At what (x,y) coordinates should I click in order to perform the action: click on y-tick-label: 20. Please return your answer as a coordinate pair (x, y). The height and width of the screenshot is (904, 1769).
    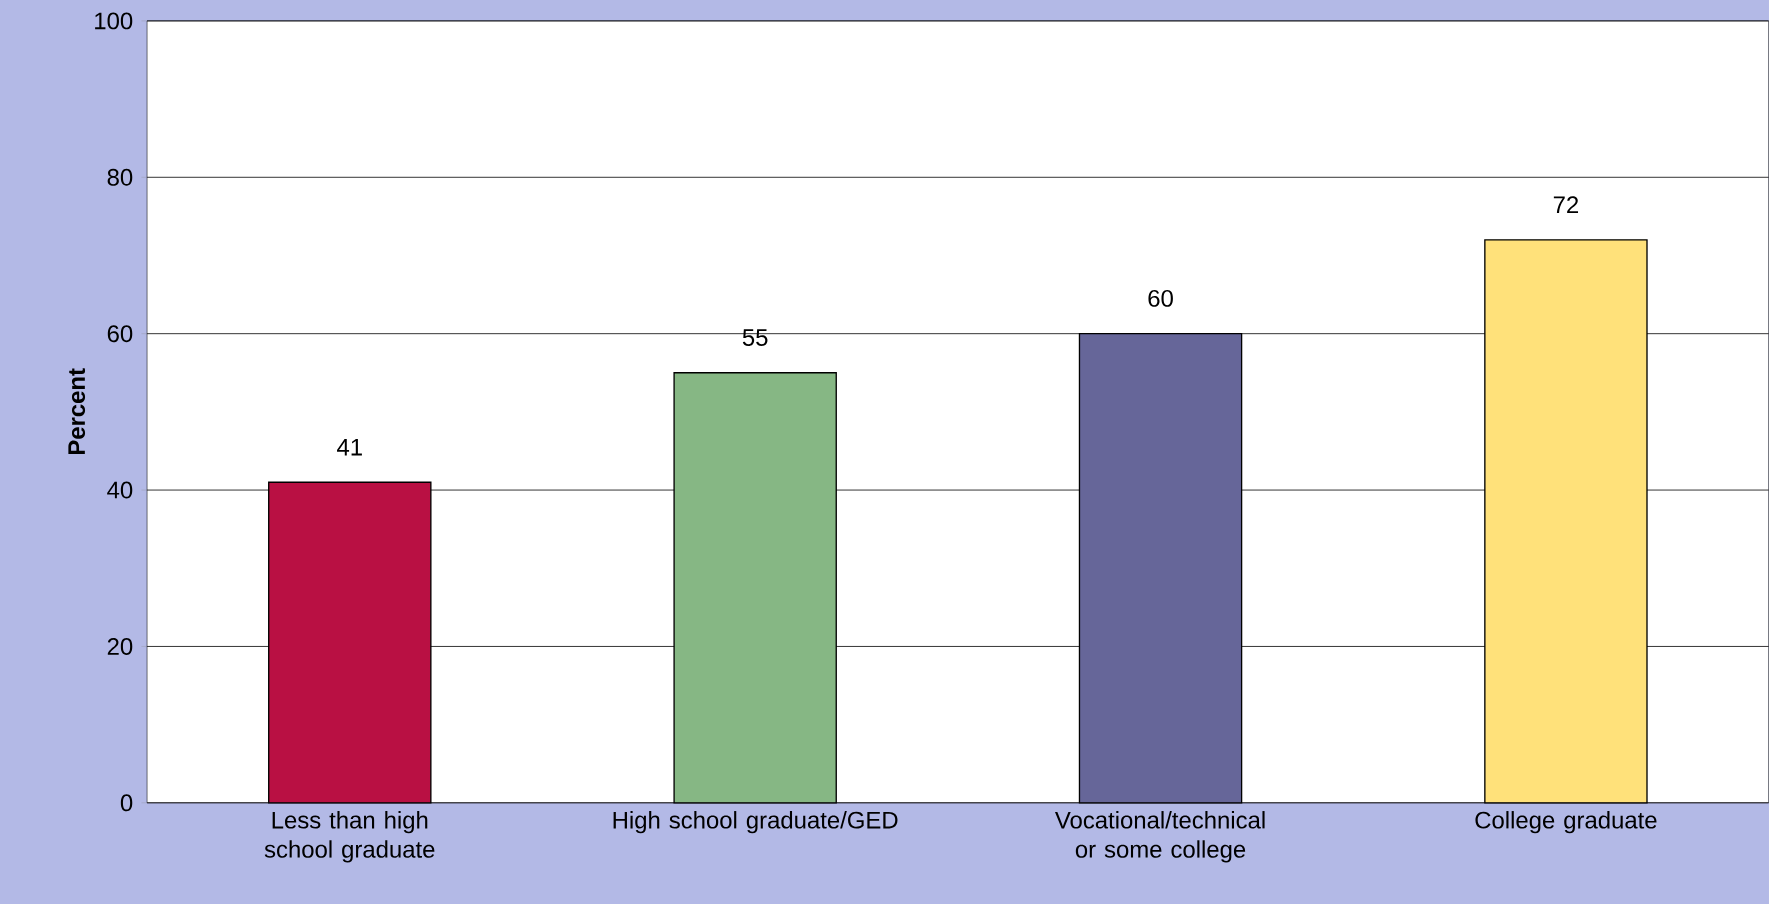
    Looking at the image, I should click on (120, 646).